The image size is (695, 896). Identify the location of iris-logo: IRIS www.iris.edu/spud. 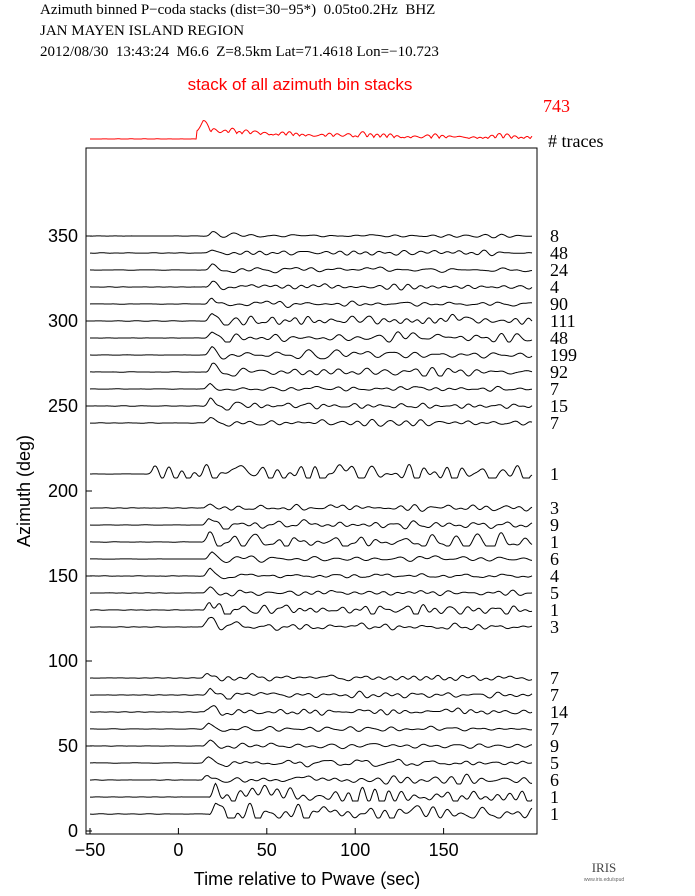
(604, 871).